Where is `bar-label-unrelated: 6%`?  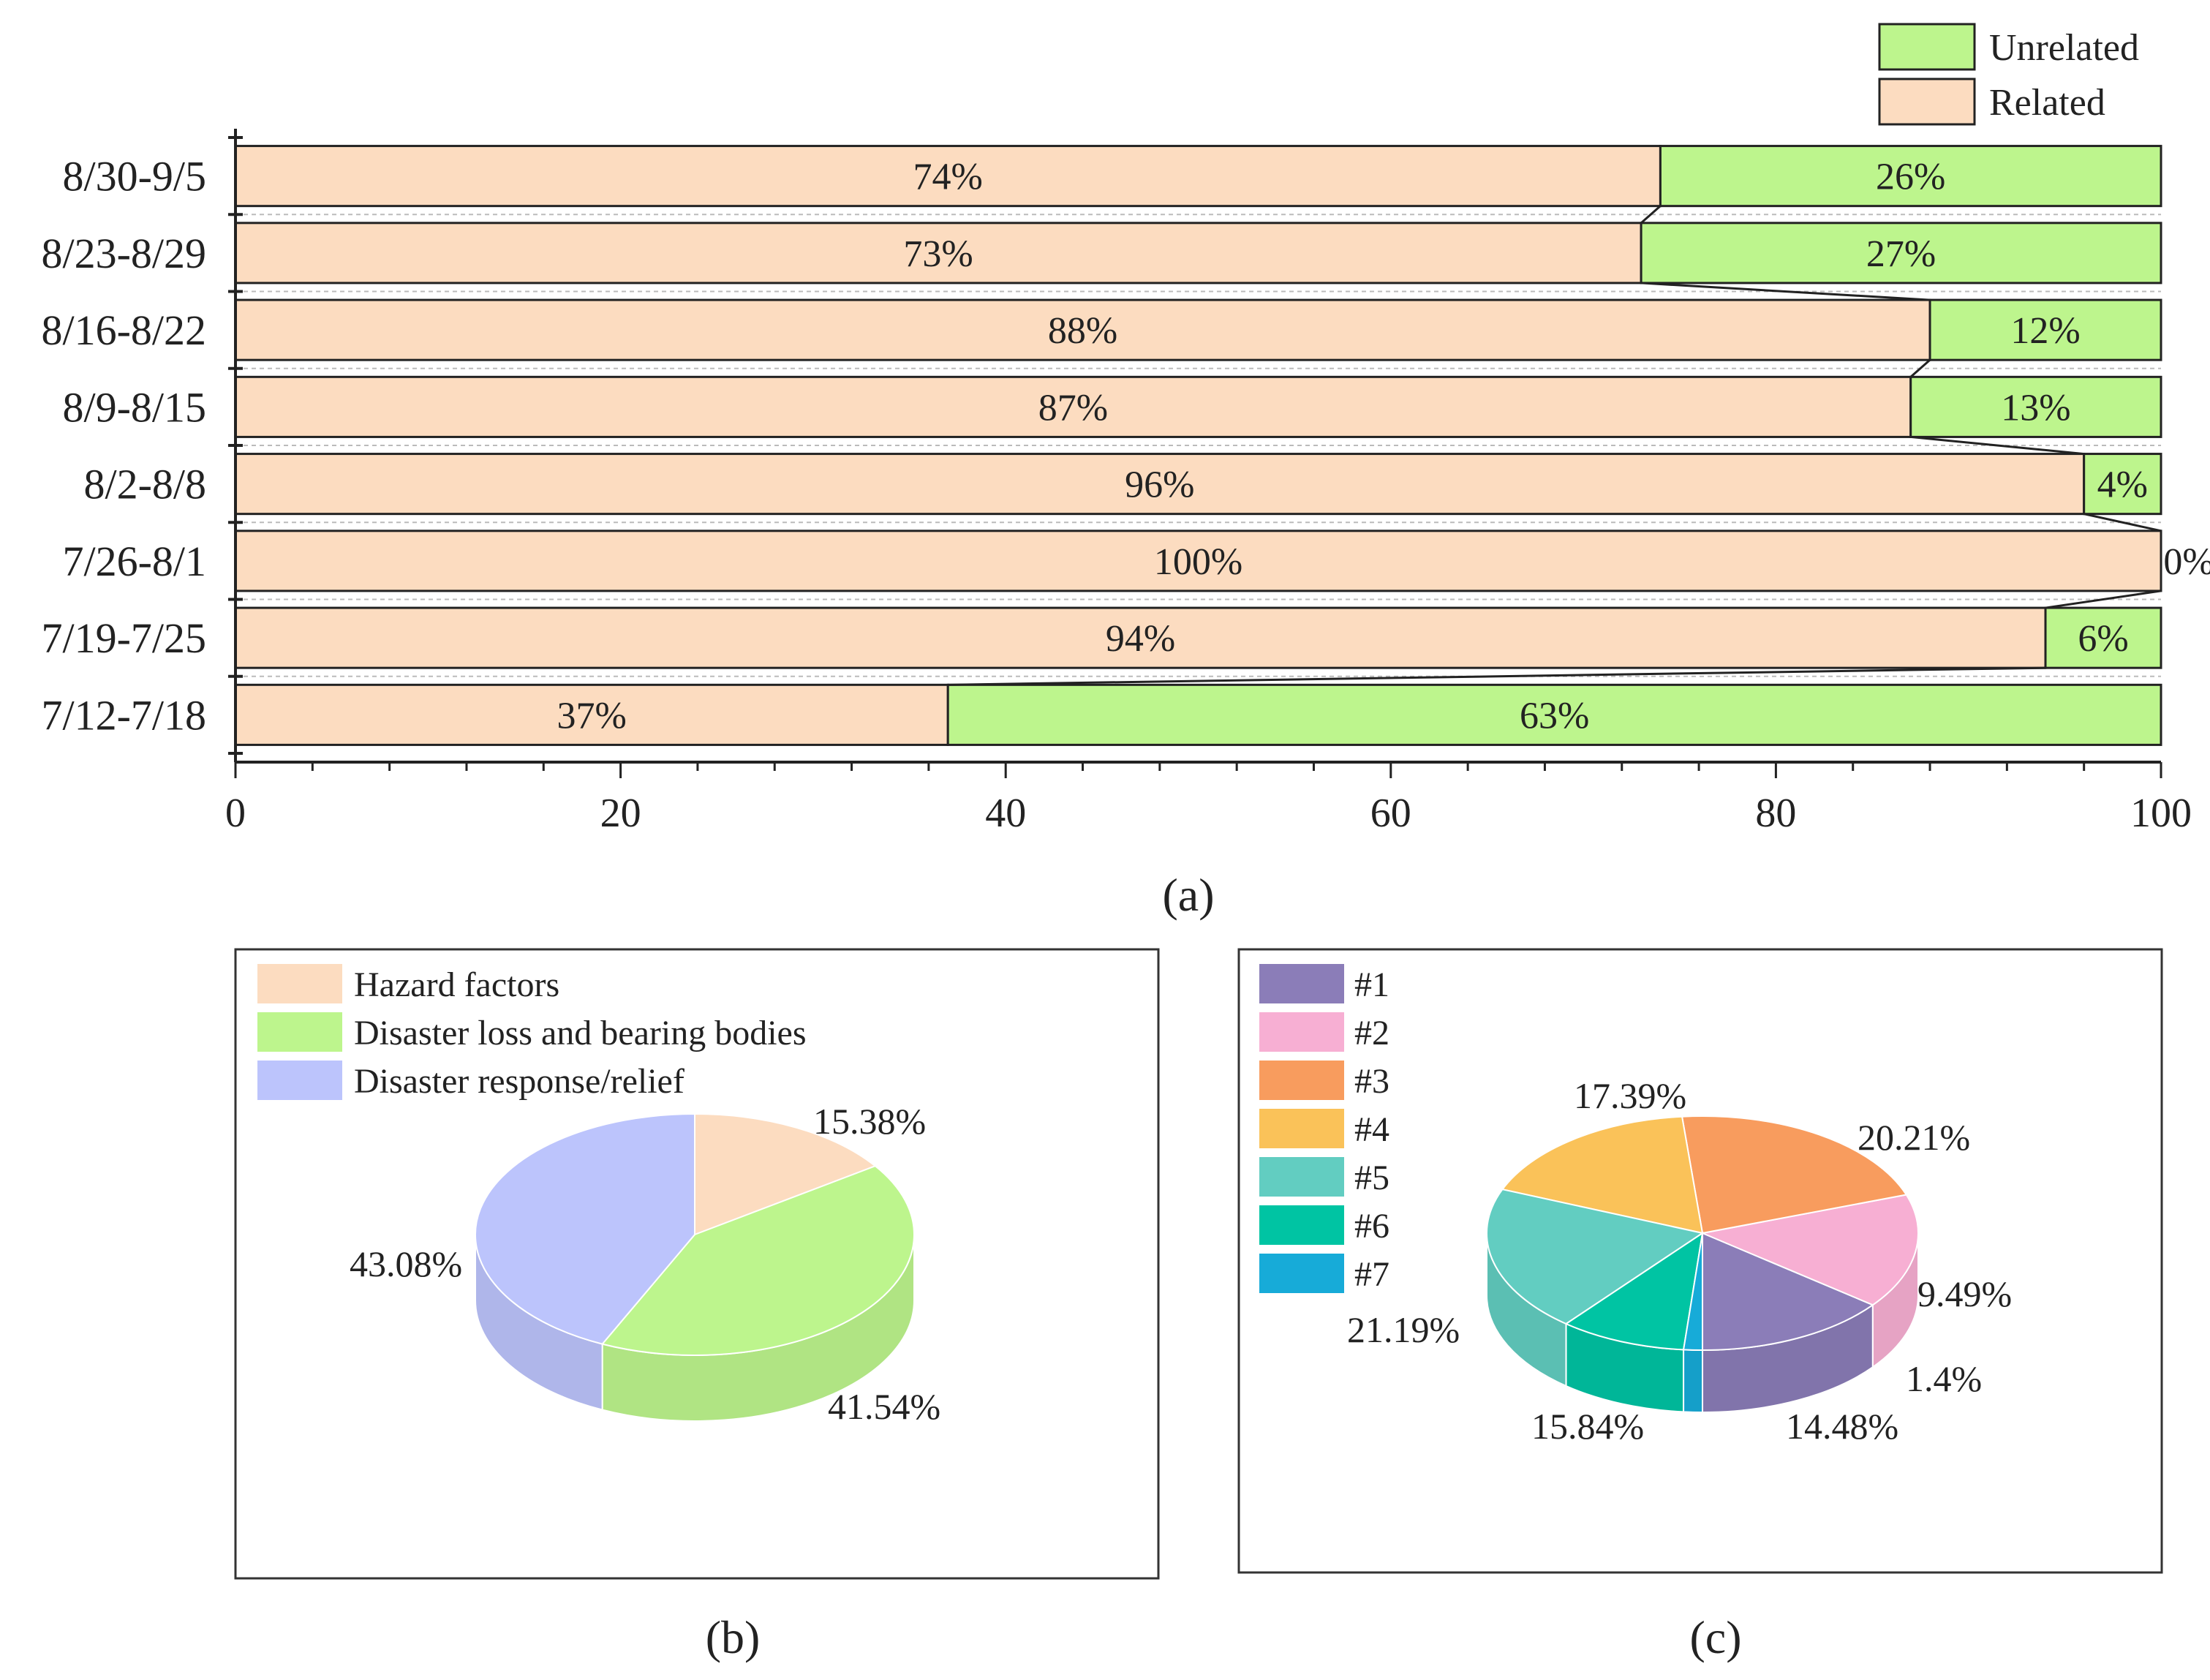
bar-label-unrelated: 6% is located at coordinates (2103, 639).